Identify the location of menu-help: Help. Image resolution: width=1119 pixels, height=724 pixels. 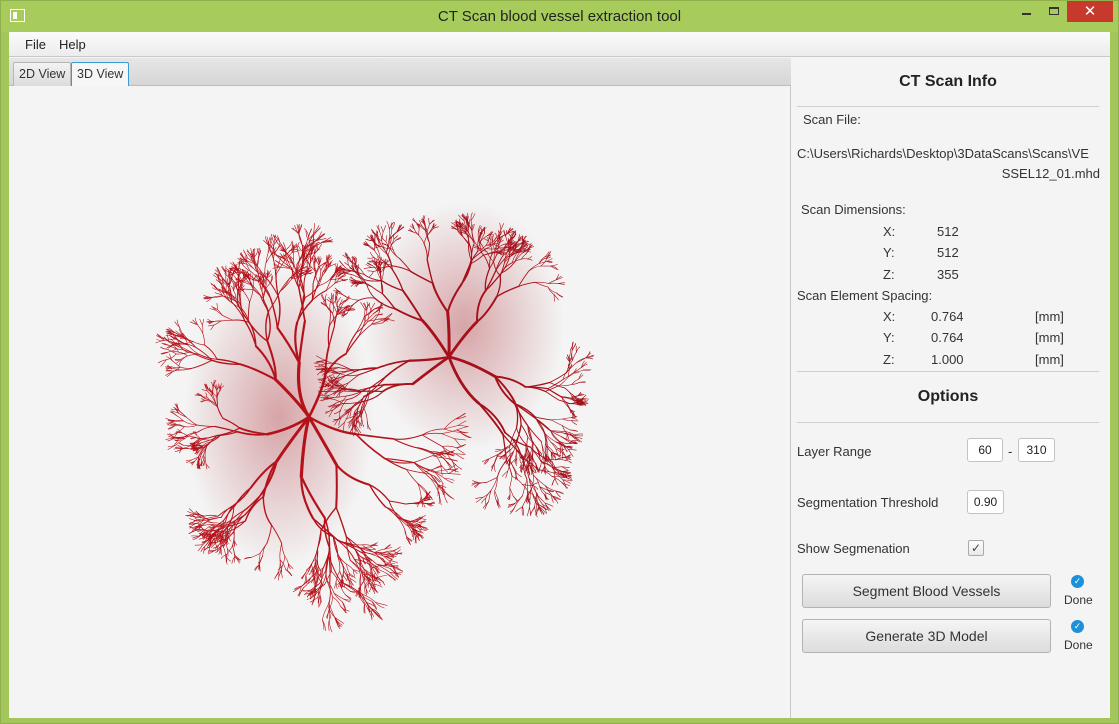
(72, 44).